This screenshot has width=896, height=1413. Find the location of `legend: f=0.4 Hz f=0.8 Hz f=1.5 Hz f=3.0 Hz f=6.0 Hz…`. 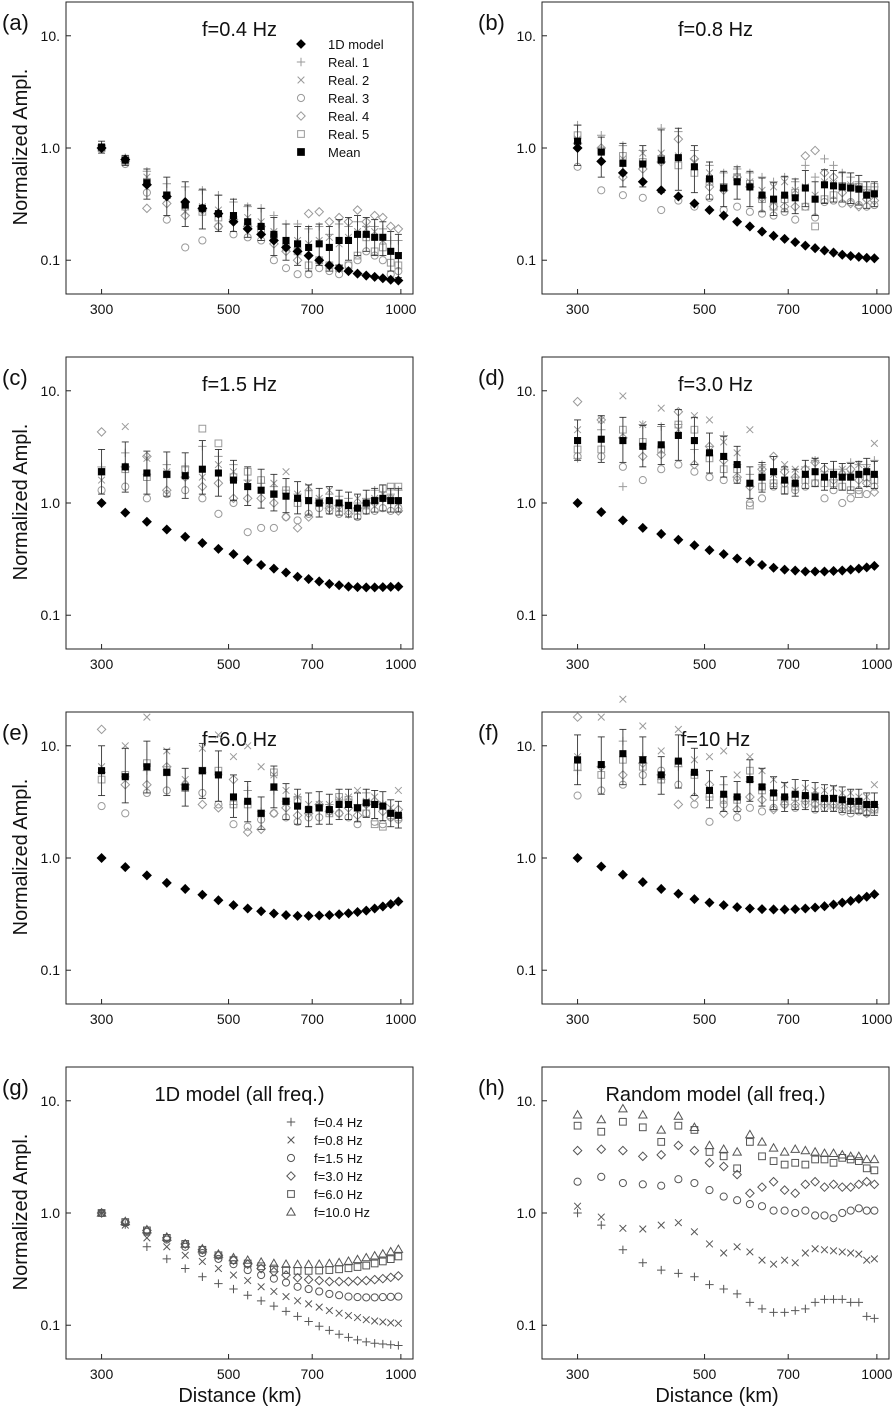

legend: f=0.4 Hz f=0.8 Hz f=1.5 Hz f=3.0 Hz f=6.0 Hz… is located at coordinates (327, 1167).